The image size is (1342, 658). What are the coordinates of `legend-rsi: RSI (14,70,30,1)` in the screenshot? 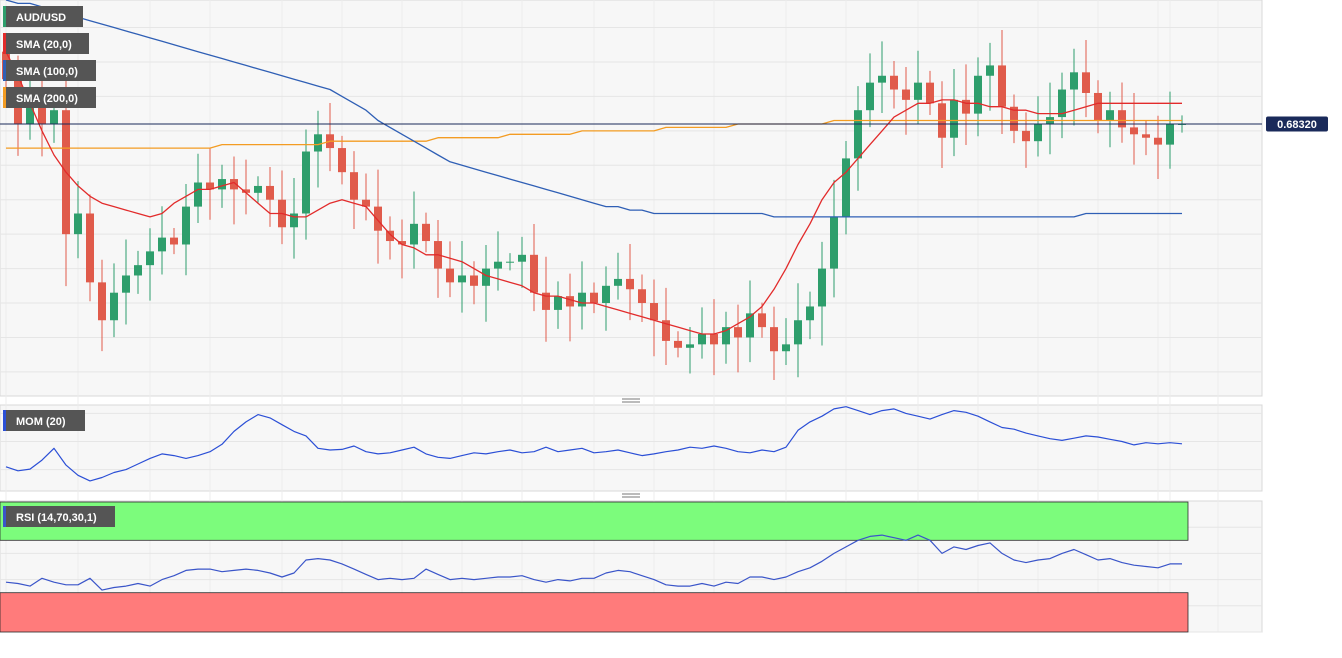 It's located at (59, 516).